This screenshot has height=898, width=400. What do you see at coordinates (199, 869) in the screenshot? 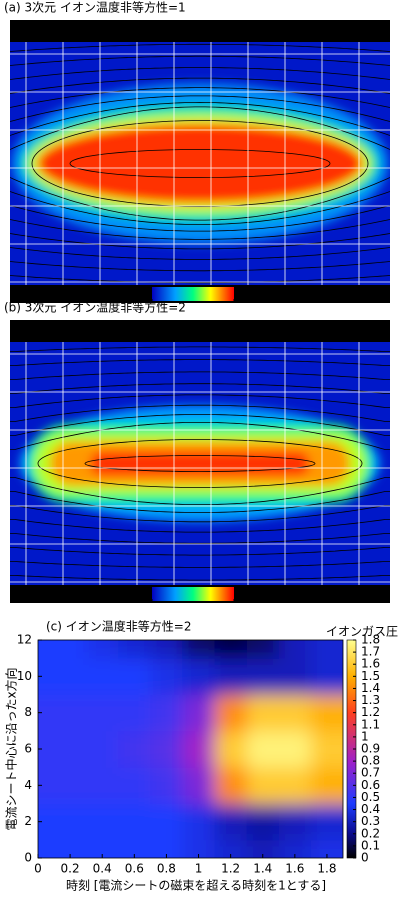
I see `x-tick-label: 1` at bounding box center [199, 869].